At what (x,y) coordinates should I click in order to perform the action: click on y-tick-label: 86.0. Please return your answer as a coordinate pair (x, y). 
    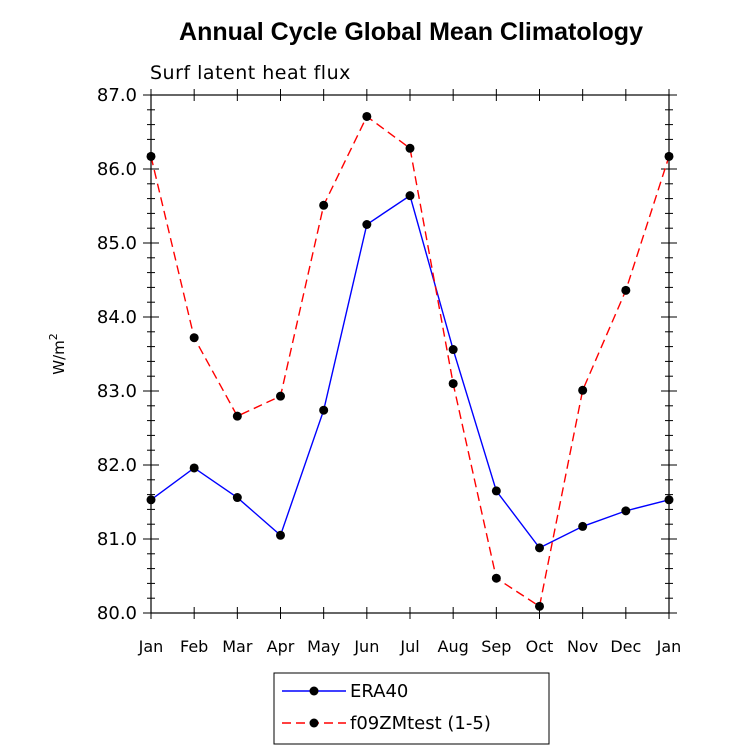
    Looking at the image, I should click on (117, 169).